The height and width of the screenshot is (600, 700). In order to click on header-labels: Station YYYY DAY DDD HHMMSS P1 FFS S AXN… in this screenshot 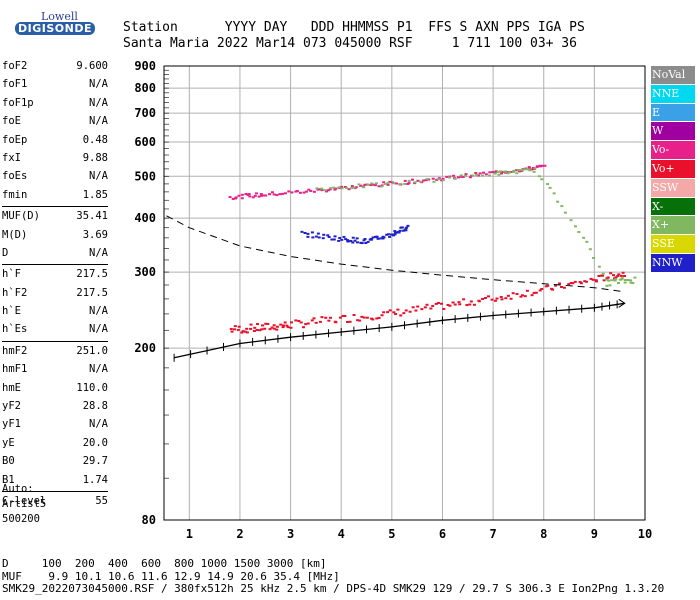, I will do `click(354, 27)`.